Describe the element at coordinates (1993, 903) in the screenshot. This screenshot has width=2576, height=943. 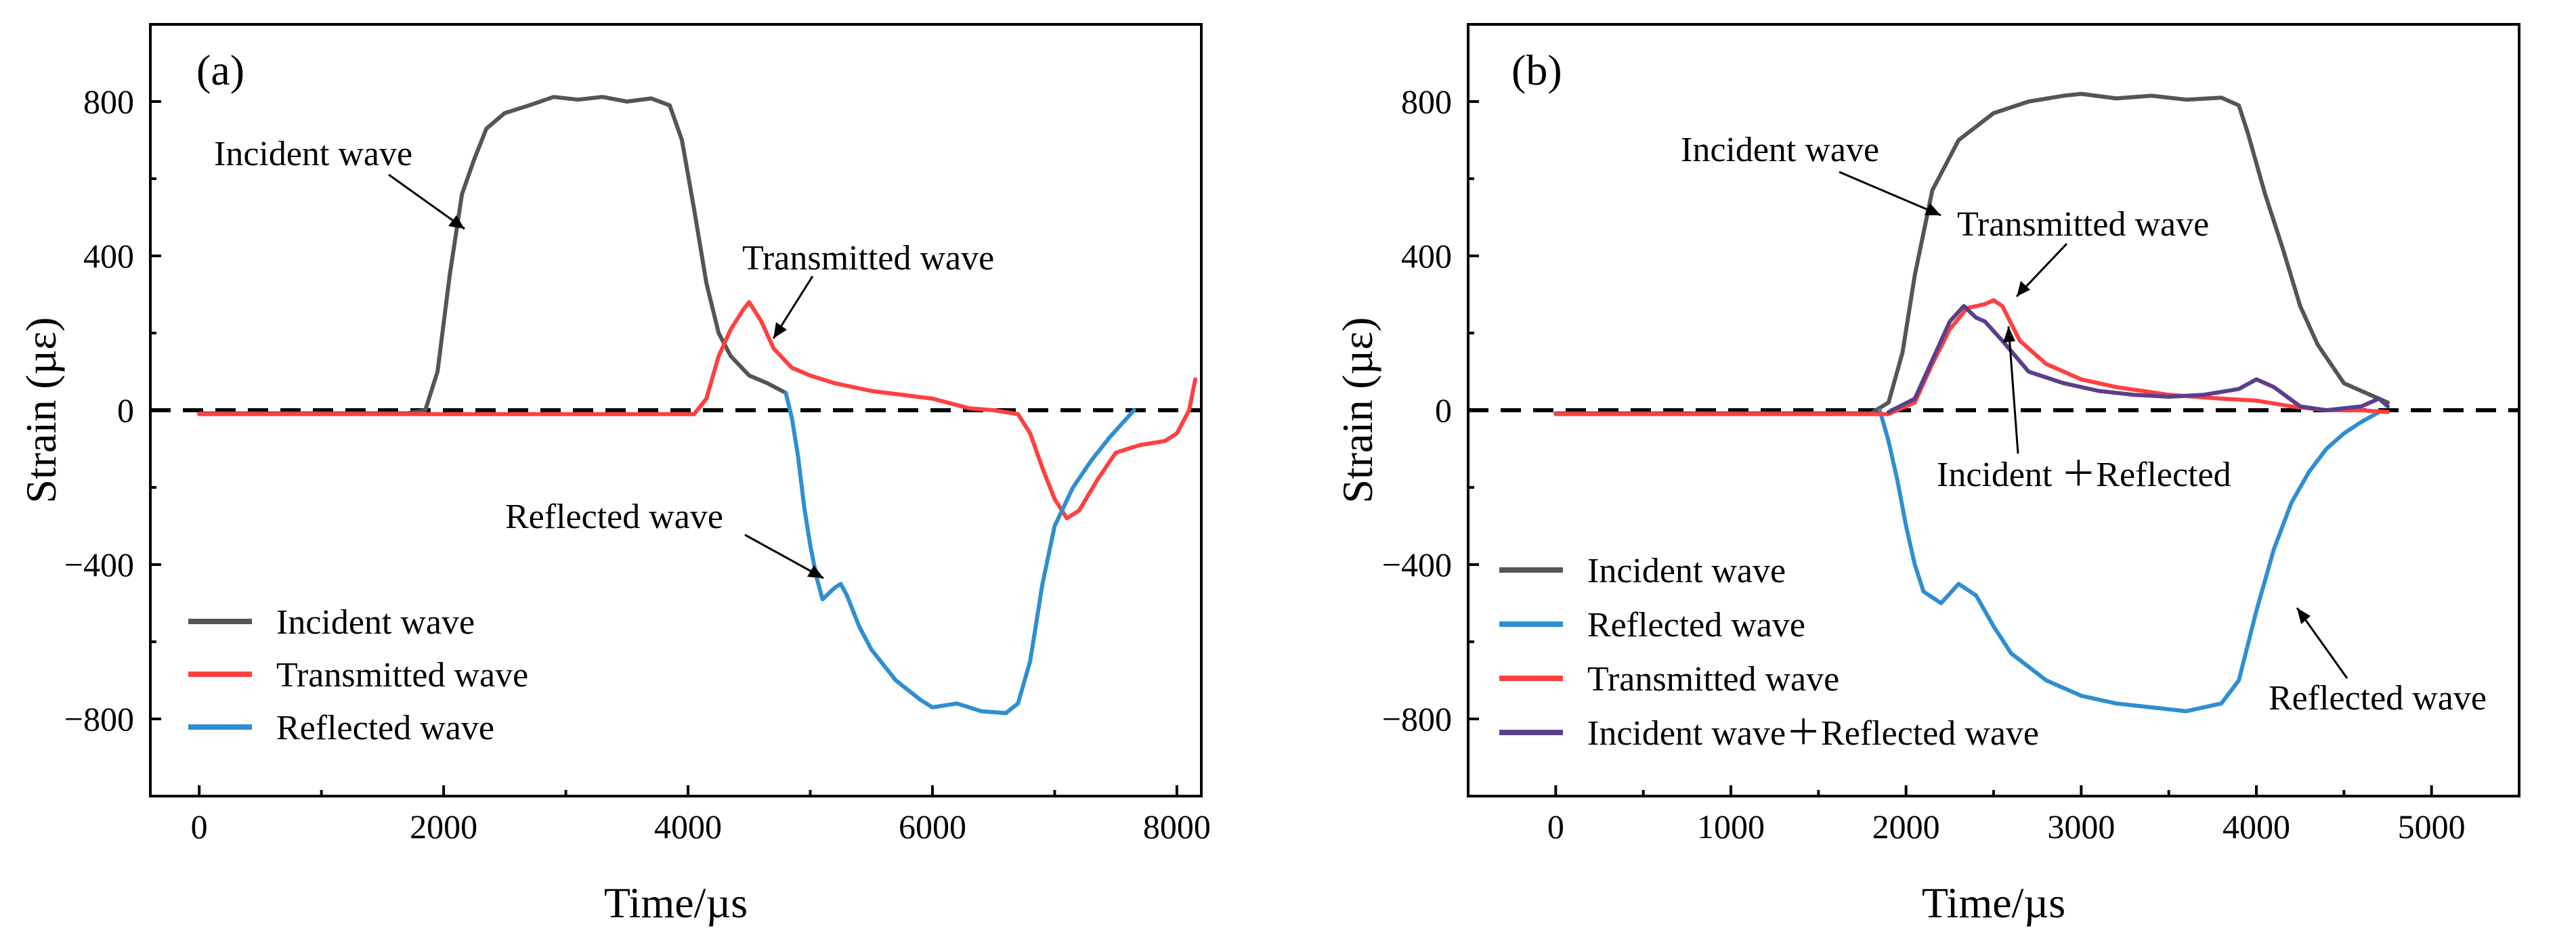
I see `panel-b-x-axis-title: Time/µs` at that location.